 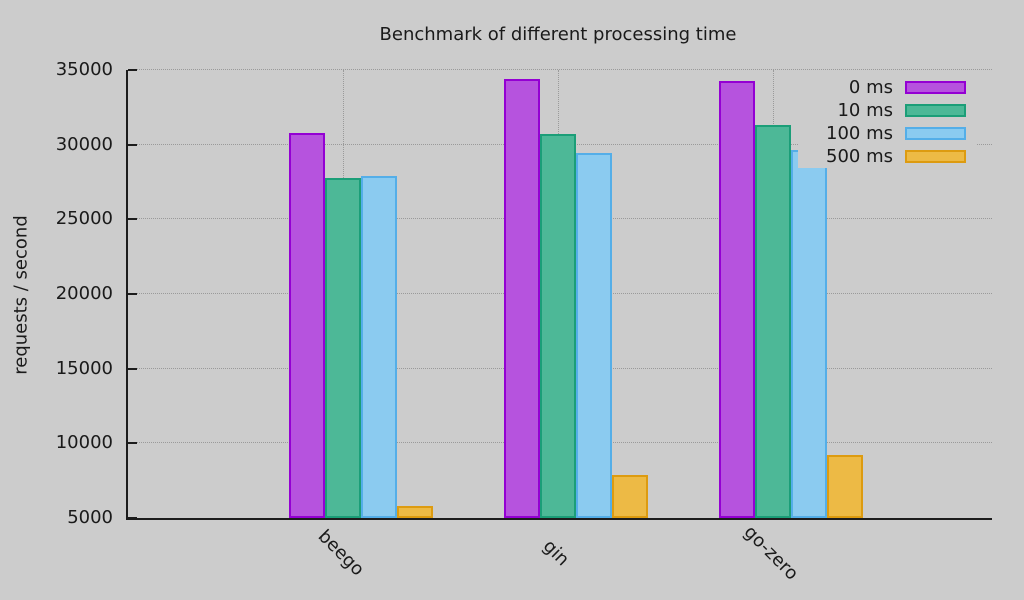 What do you see at coordinates (84, 144) in the screenshot?
I see `y-tick-label: 30000` at bounding box center [84, 144].